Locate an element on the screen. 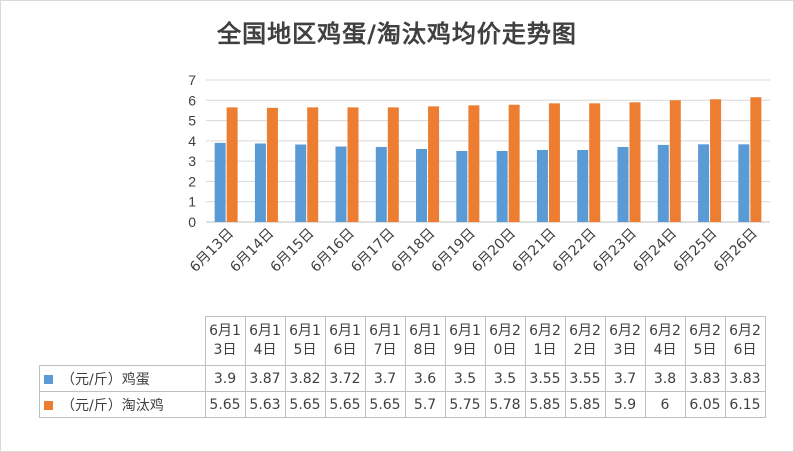 This screenshot has height=452, width=794. data-table-header-cell: 6月13日 is located at coordinates (225, 341).